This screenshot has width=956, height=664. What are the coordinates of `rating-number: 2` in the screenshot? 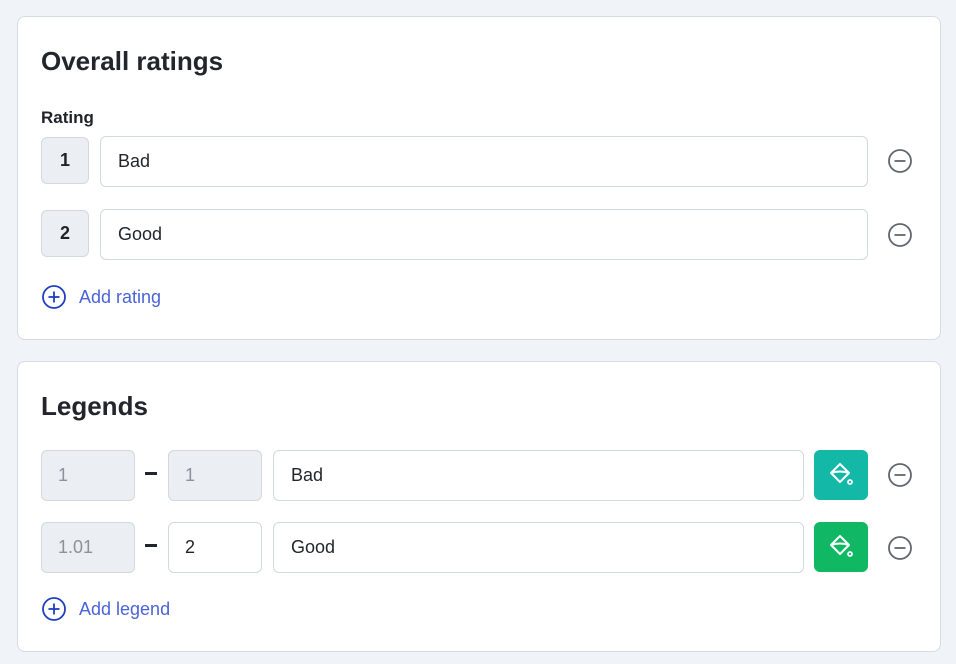 It's located at (65, 233).